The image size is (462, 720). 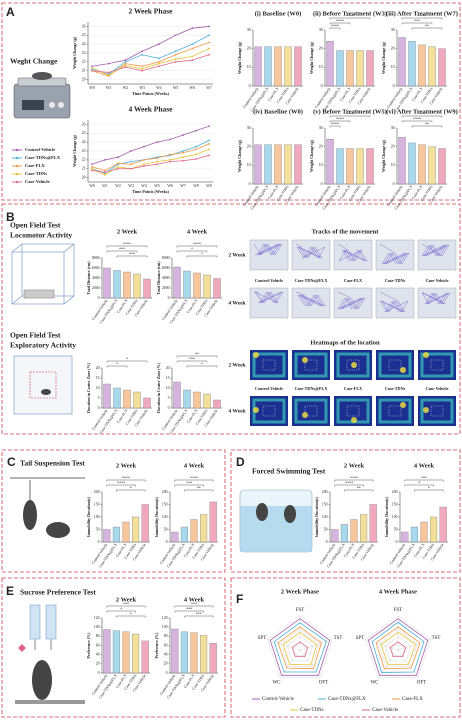 What do you see at coordinates (398, 649) in the screenshot?
I see `radar-series` at bounding box center [398, 649].